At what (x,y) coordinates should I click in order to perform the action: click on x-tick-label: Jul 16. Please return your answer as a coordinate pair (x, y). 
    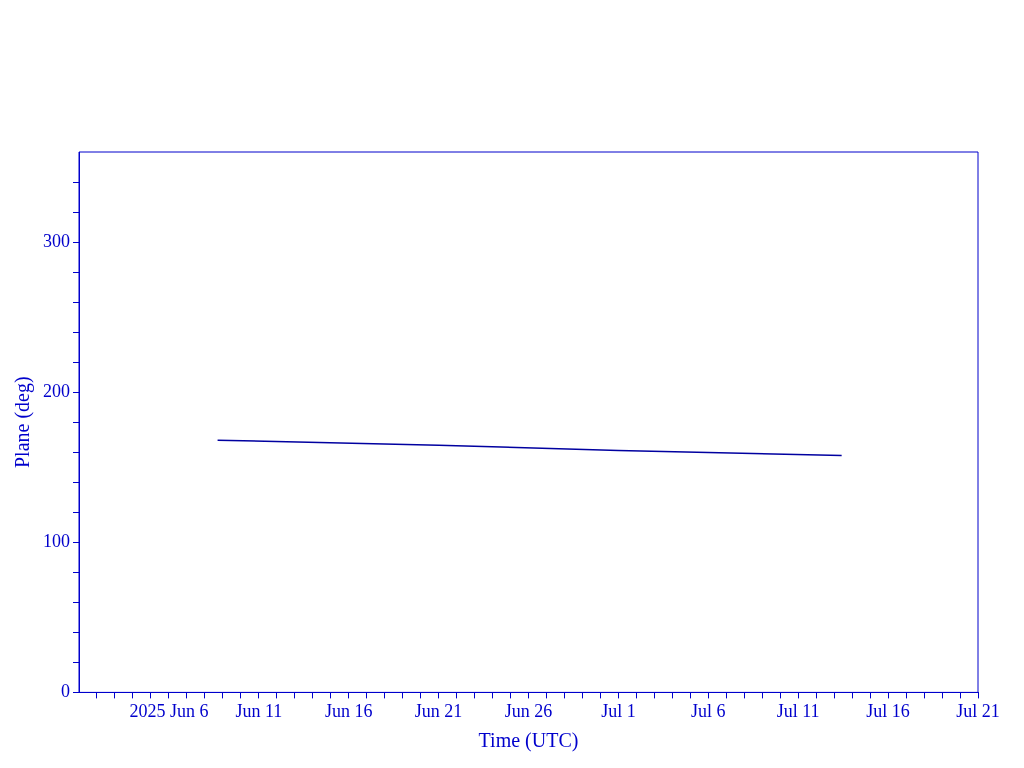
    Looking at the image, I should click on (888, 710).